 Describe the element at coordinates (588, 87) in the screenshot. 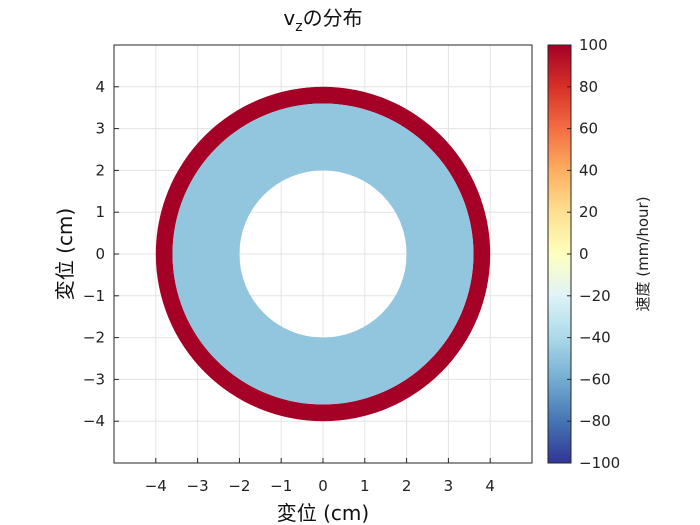

I see `colorbar-tick-label: 80` at that location.